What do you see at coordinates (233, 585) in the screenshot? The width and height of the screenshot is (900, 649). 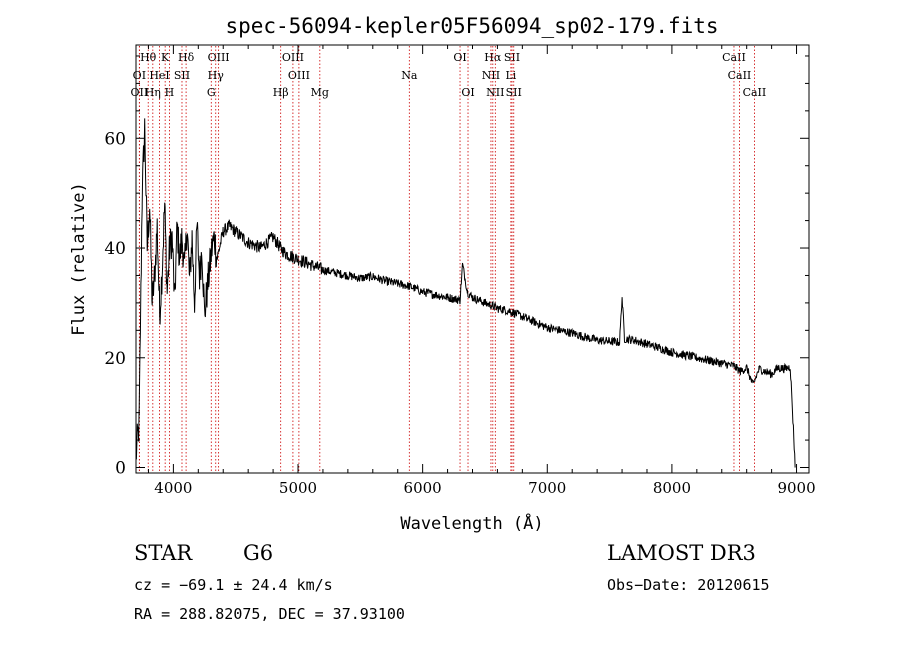 I see `redshift-cz: cz = −69.1 ± 24.4 km/s` at bounding box center [233, 585].